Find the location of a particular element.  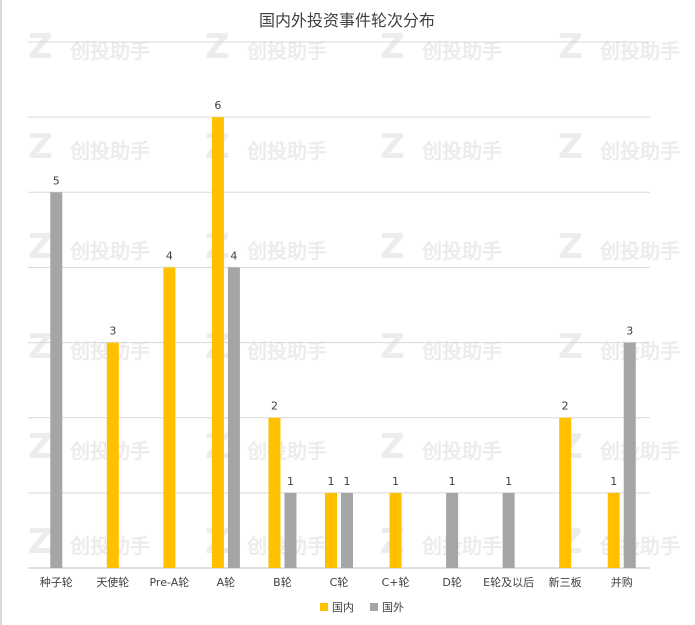

x-tick-labels: 种子轮 天使轮 Pre-A轮 A轮 B轮 C轮 C+轮 D轮 E轮及以后 新三板 并购 is located at coordinates (336, 582).